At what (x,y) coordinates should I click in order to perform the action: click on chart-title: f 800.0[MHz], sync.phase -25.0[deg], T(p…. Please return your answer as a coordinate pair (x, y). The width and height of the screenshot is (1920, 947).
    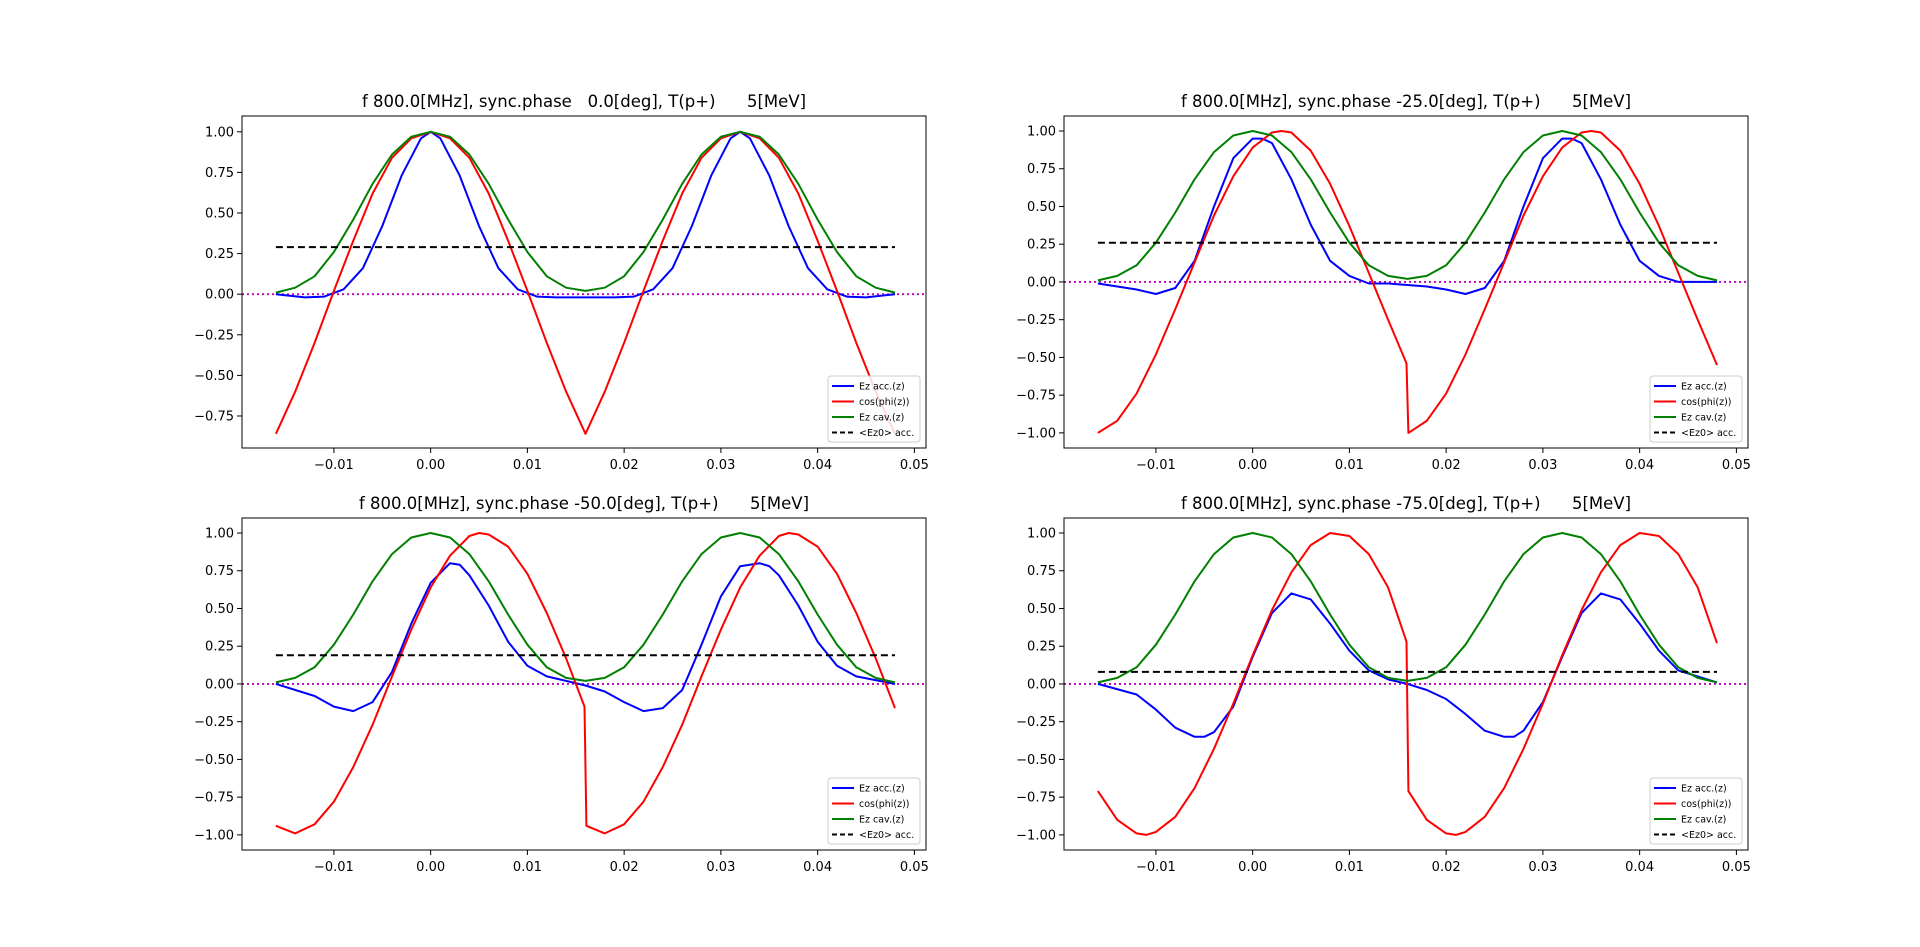
    Looking at the image, I should click on (1406, 101).